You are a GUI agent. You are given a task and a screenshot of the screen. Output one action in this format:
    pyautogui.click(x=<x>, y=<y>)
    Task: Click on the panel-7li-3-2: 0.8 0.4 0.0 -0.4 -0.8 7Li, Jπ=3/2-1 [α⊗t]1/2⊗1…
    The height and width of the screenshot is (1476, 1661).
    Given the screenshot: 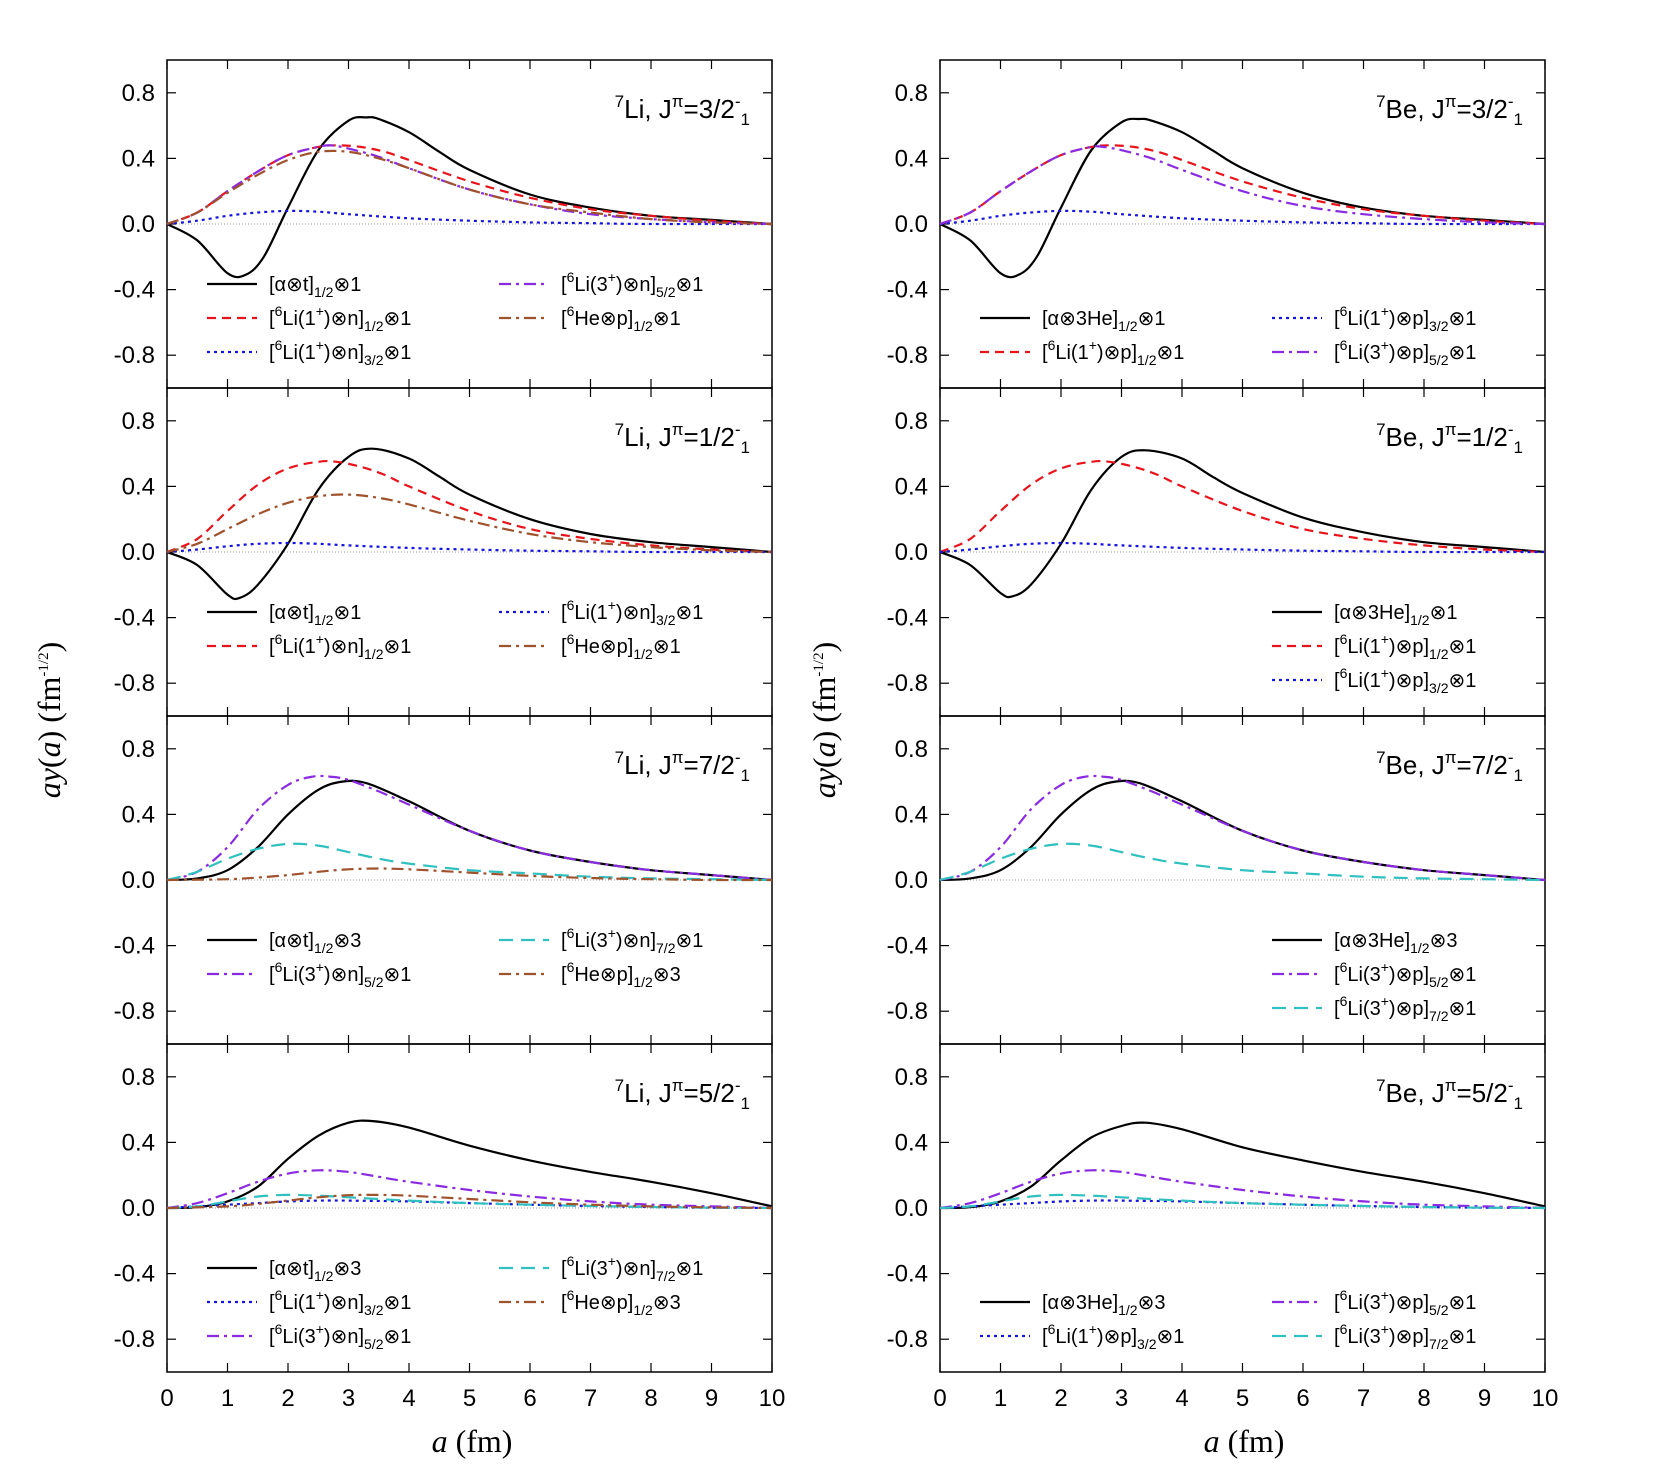 What is the action you would take?
    pyautogui.click(x=443, y=224)
    